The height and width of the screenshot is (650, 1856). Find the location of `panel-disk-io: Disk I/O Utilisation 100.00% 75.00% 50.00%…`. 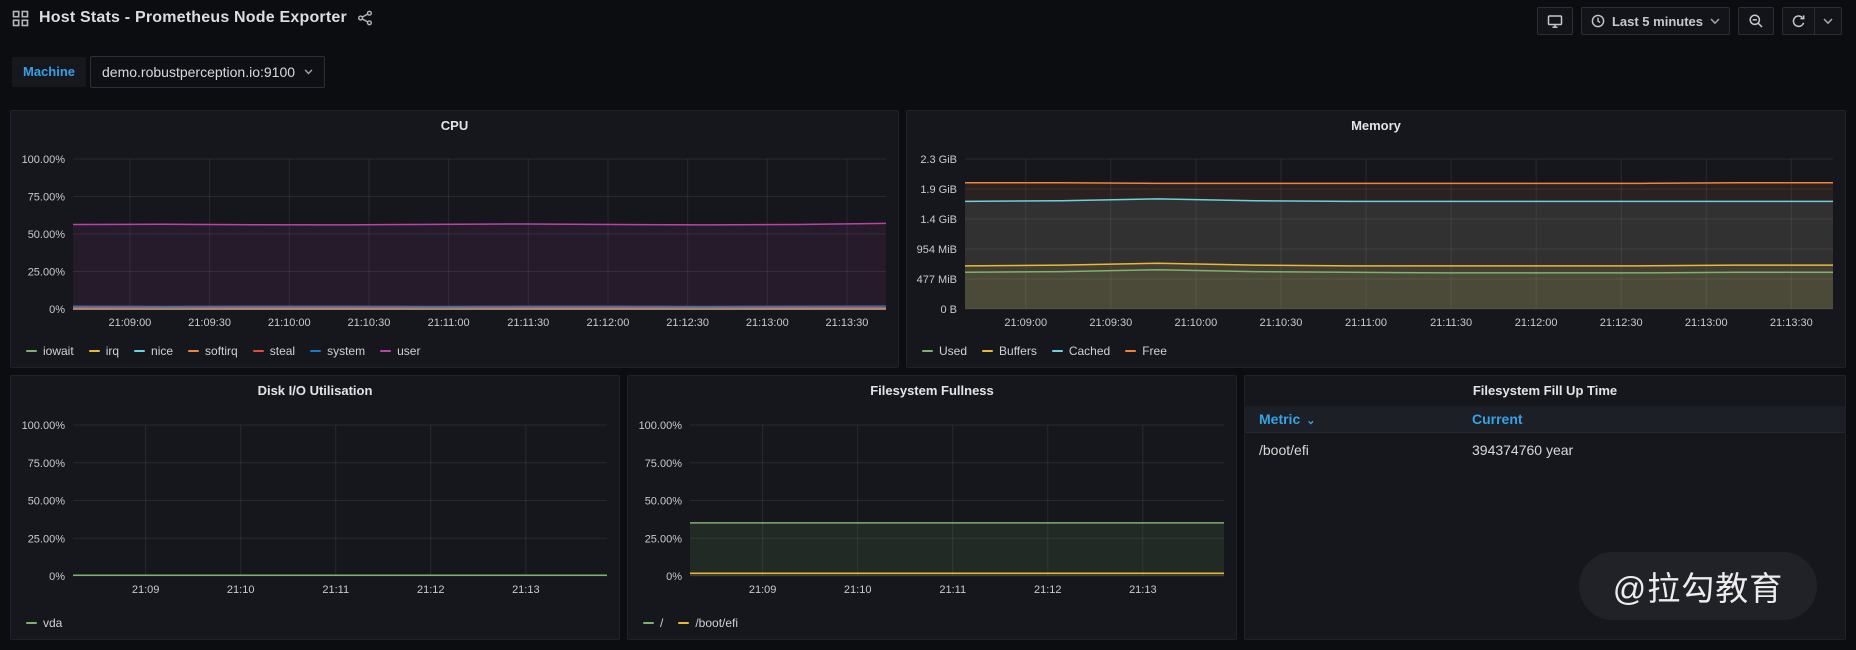

panel-disk-io: Disk I/O Utilisation 100.00% 75.00% 50.00%… is located at coordinates (315, 507).